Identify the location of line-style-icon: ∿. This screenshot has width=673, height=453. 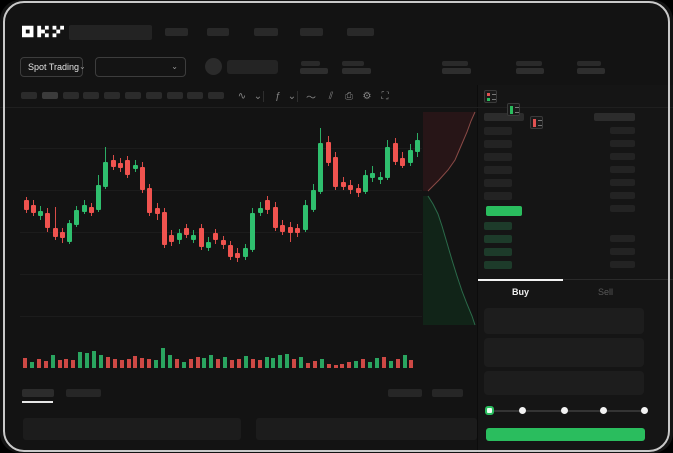
(242, 96).